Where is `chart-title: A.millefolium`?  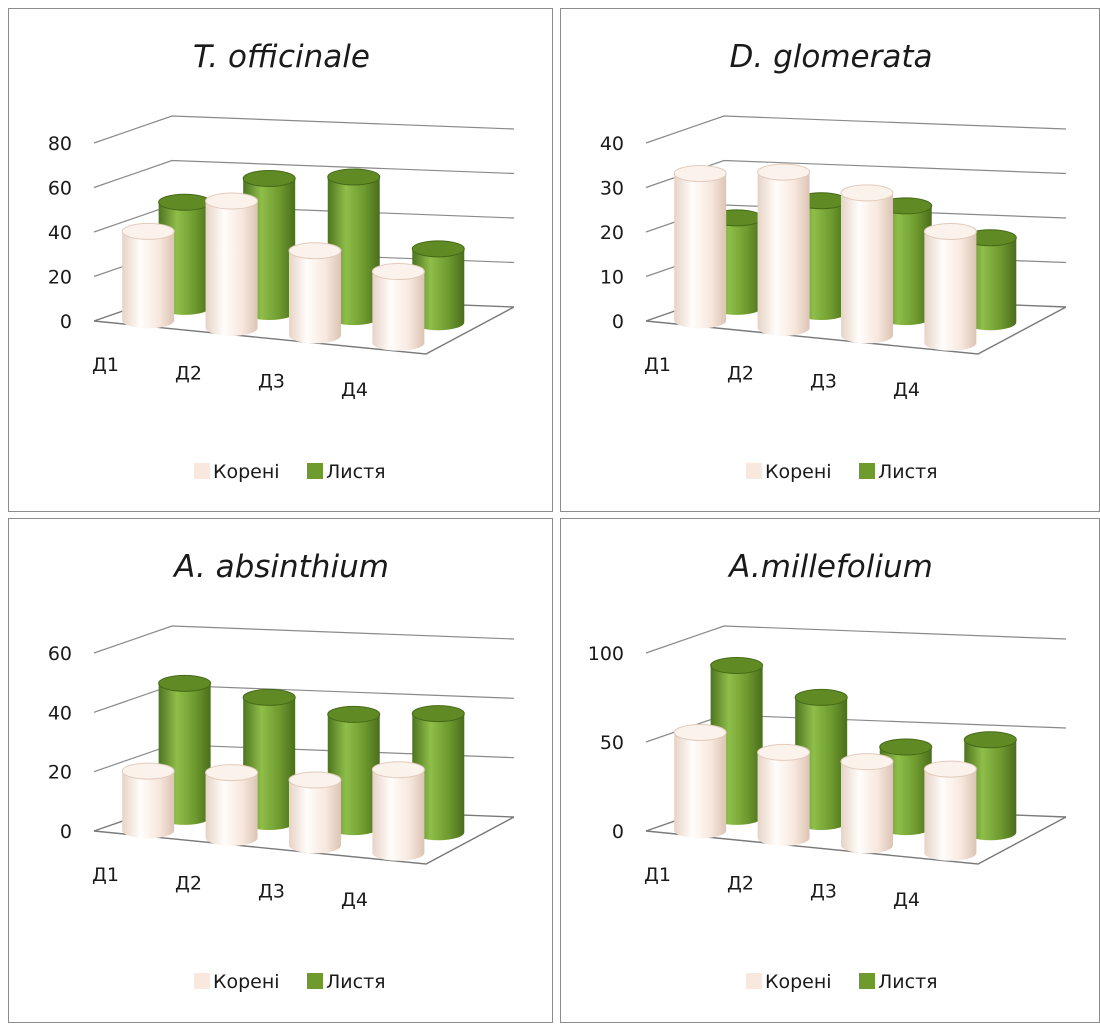 chart-title: A.millefolium is located at coordinates (830, 567).